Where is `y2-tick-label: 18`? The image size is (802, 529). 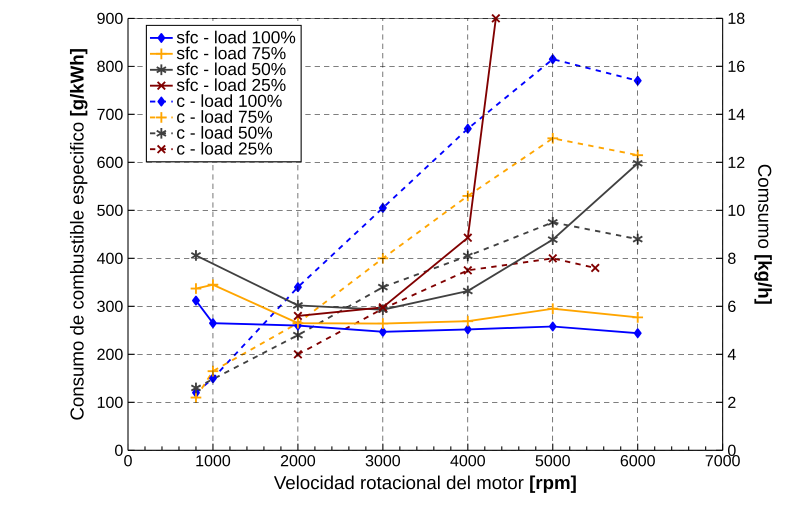 y2-tick-label: 18 is located at coordinates (736, 18).